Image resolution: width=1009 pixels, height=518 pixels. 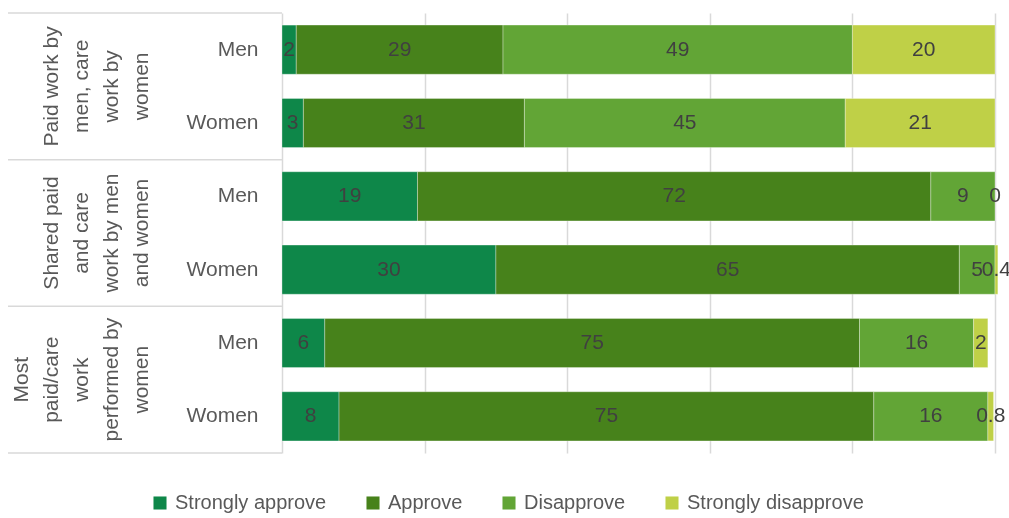 What do you see at coordinates (924, 48) in the screenshot?
I see `data-label: 20` at bounding box center [924, 48].